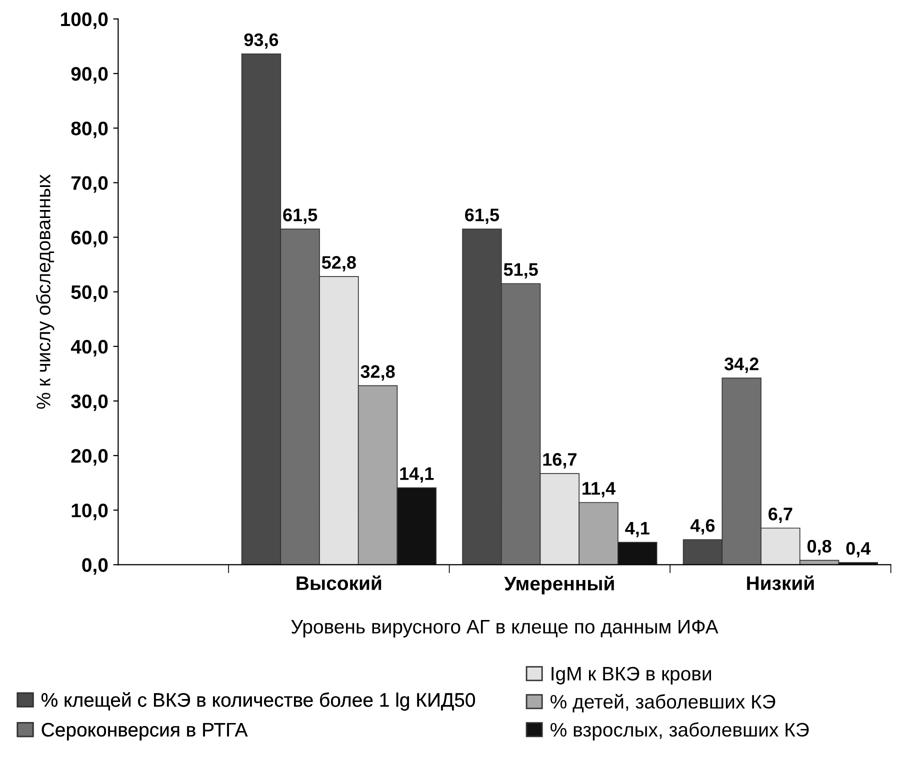 The height and width of the screenshot is (758, 909). Describe the element at coordinates (89, 130) in the screenshot. I see `y-tick-label: 80,0` at that location.